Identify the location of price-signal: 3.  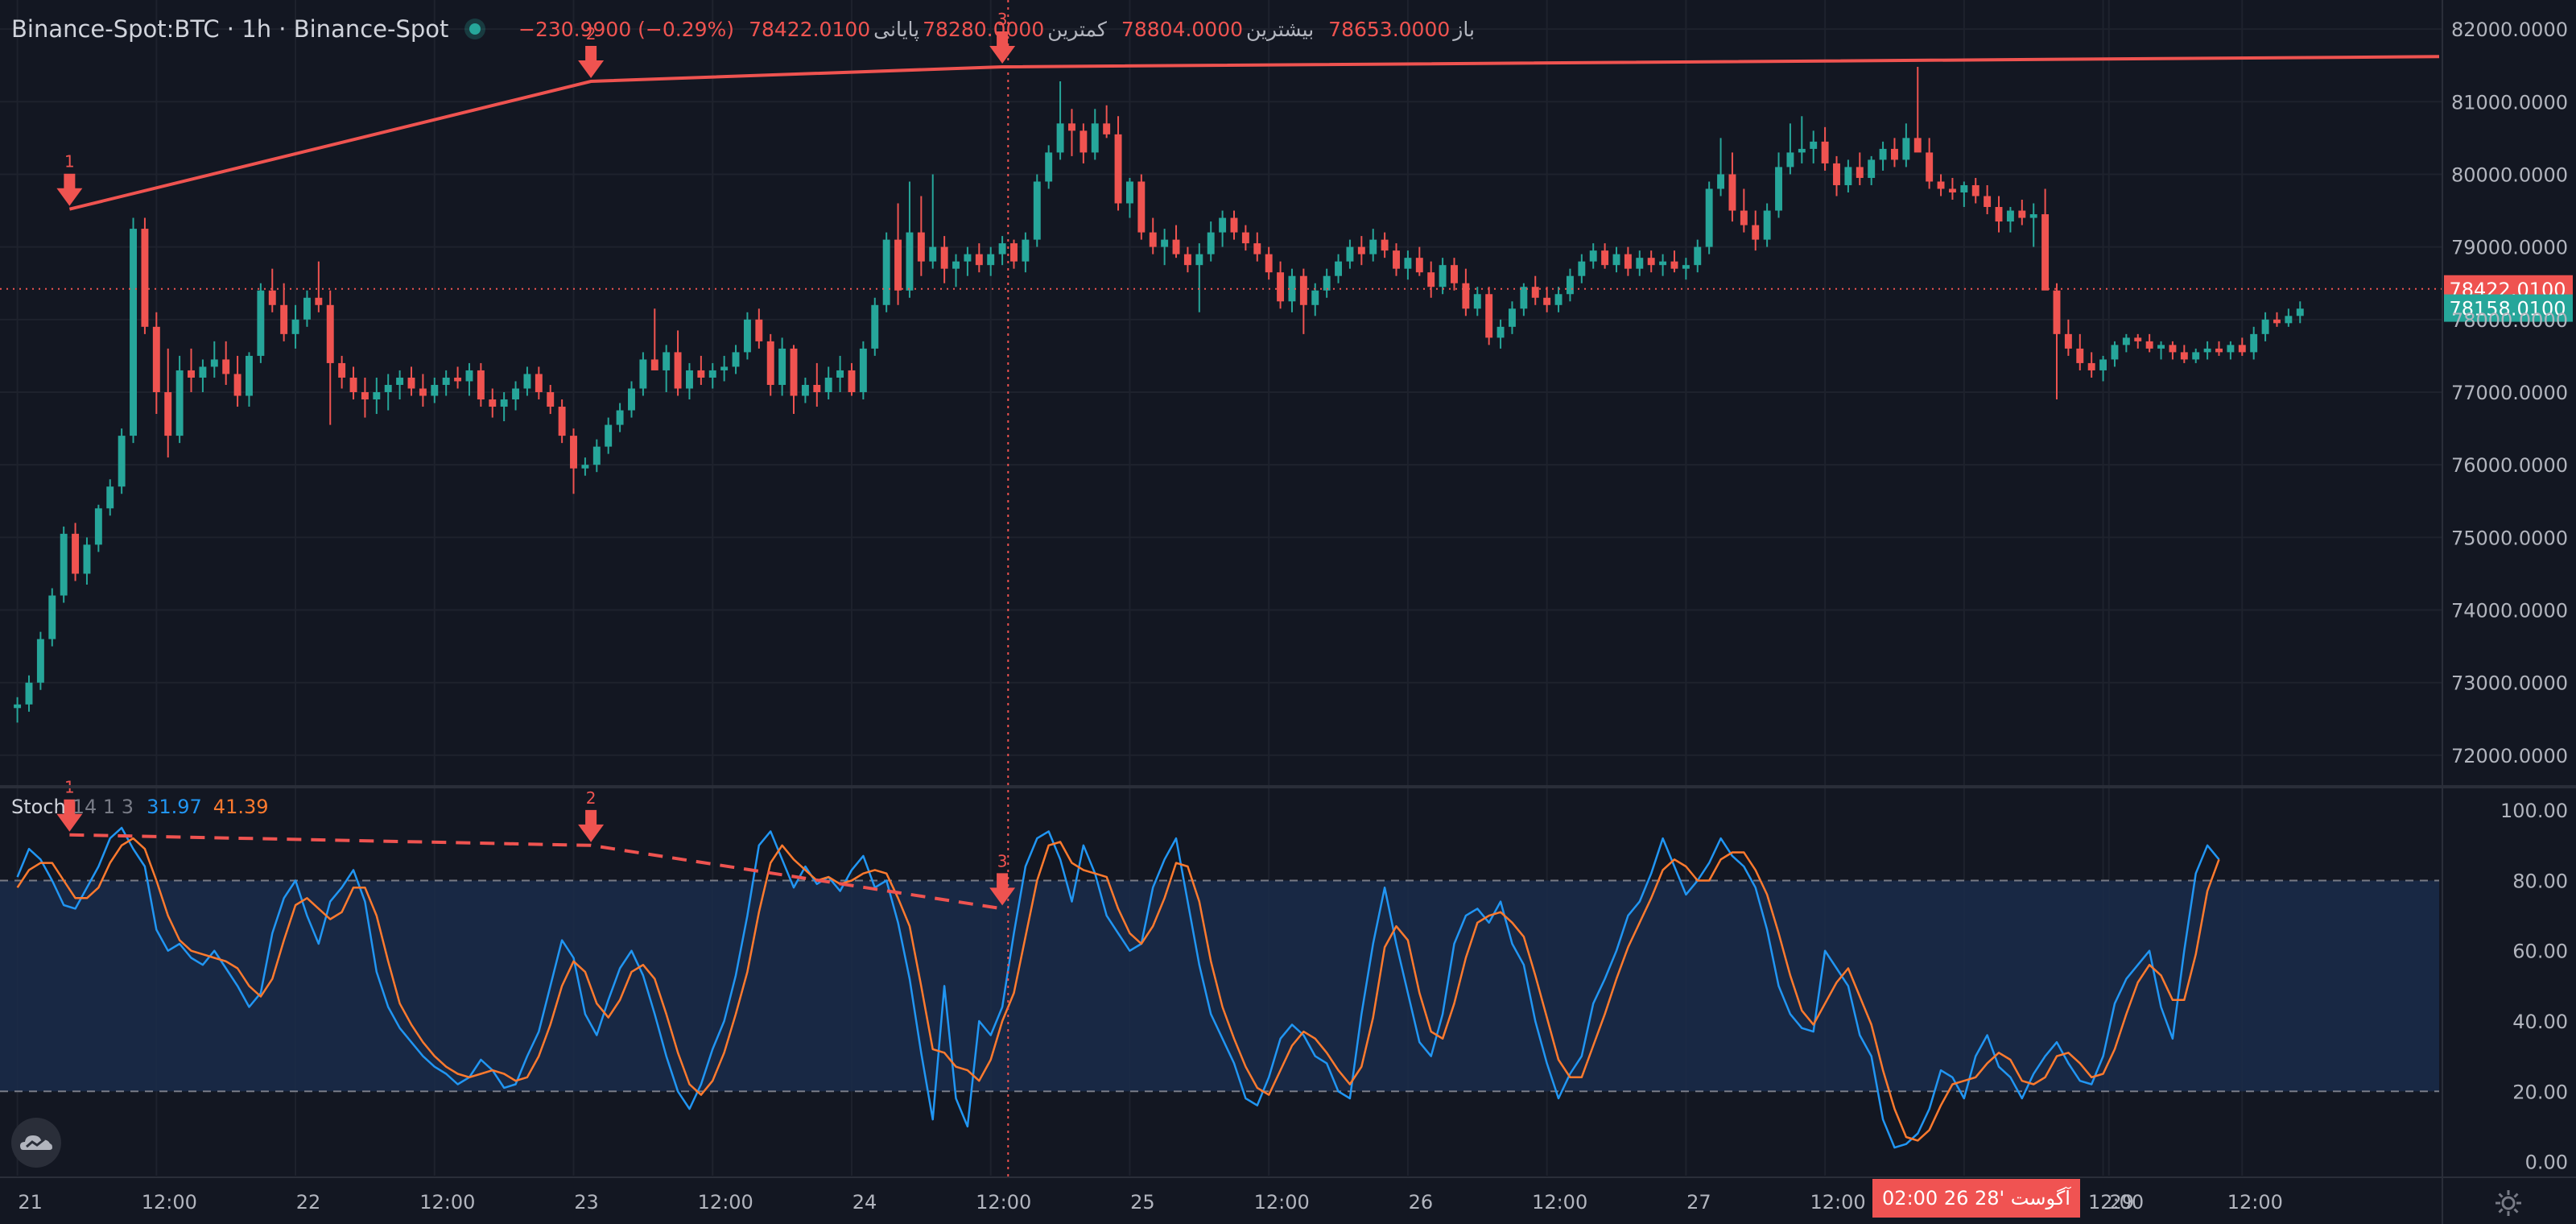
(1002, 37).